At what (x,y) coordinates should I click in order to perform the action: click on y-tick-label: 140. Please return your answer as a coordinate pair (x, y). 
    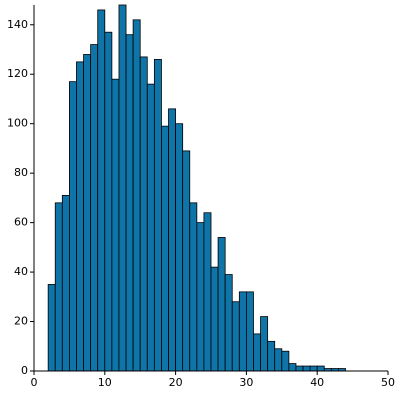
    Looking at the image, I should click on (17, 24).